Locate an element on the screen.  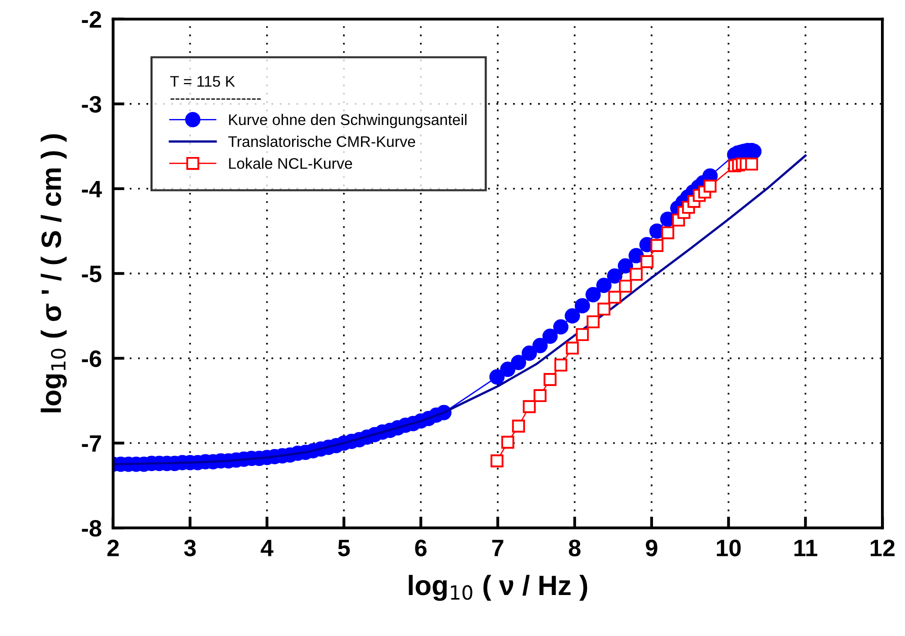
y-axis-title: log$_{10}$ ( σ ' / ( S / cm ) ) is located at coordinates (53, 273).